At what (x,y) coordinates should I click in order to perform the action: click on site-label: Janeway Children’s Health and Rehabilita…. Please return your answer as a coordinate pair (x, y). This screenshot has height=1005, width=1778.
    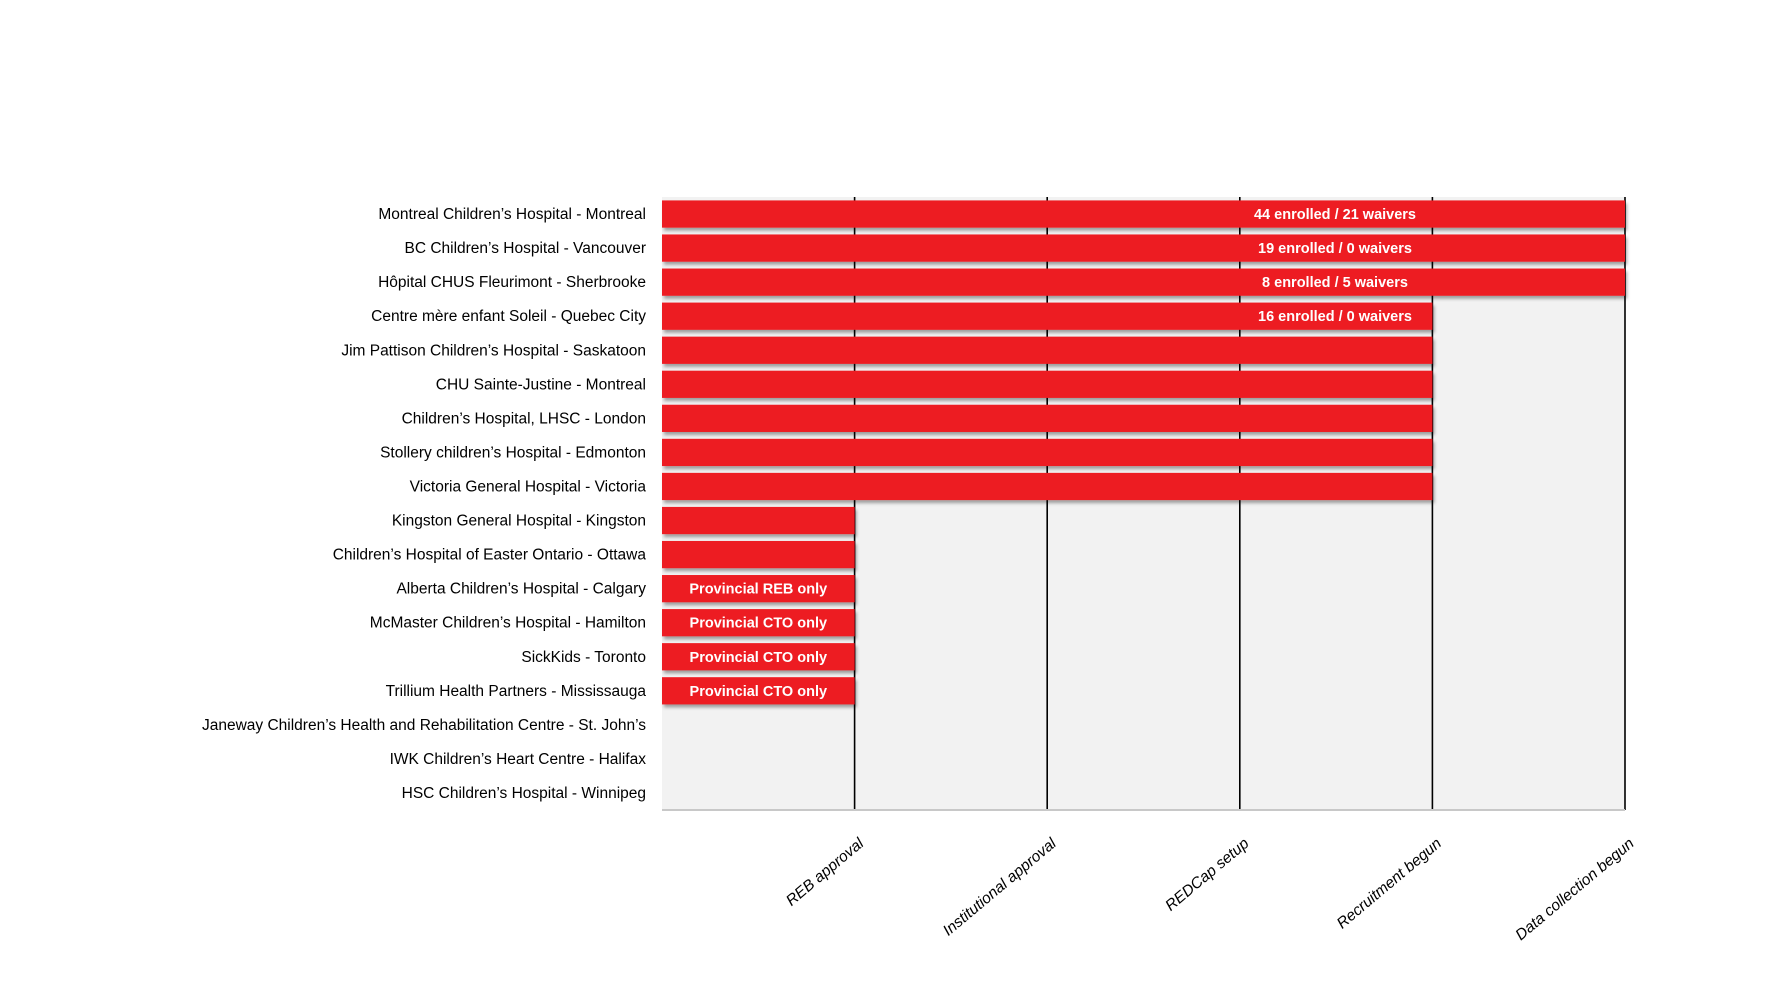
    Looking at the image, I should click on (424, 725).